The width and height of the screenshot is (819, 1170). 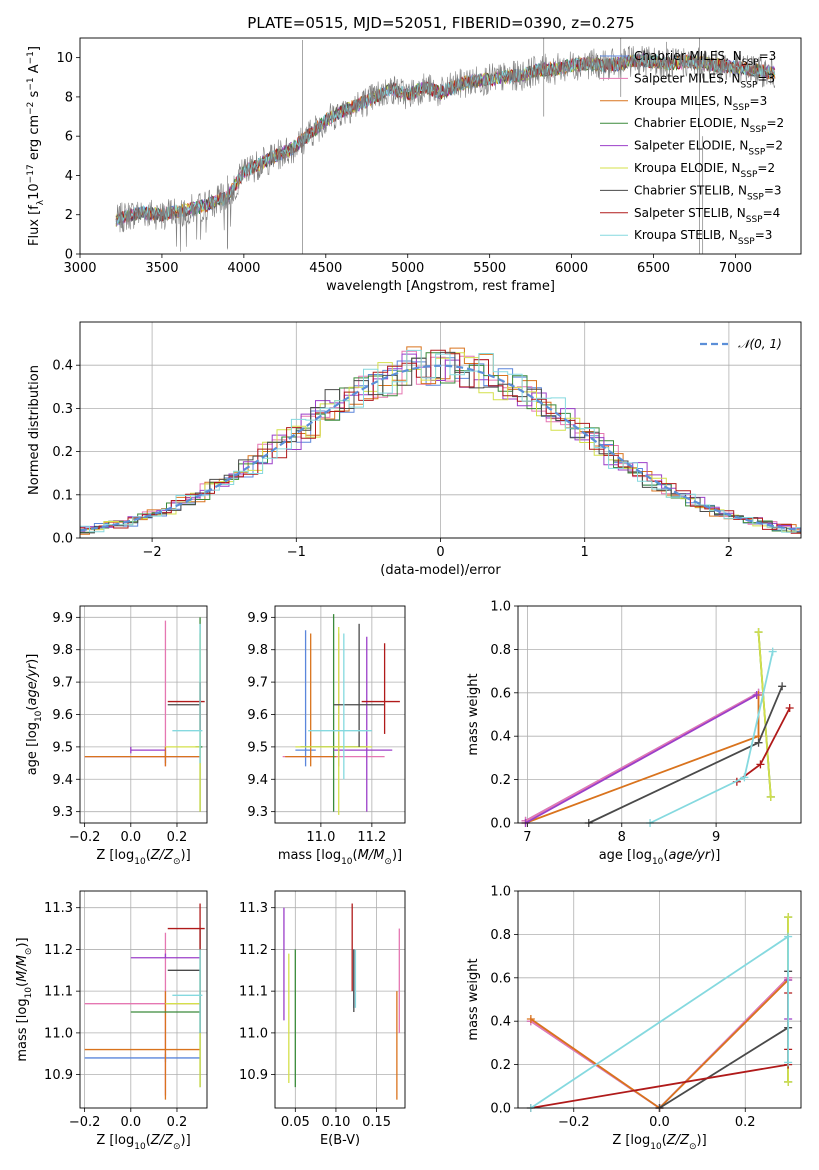 What do you see at coordinates (788, 936) in the screenshot?
I see `weight-marker-kroupa_stelib` at bounding box center [788, 936].